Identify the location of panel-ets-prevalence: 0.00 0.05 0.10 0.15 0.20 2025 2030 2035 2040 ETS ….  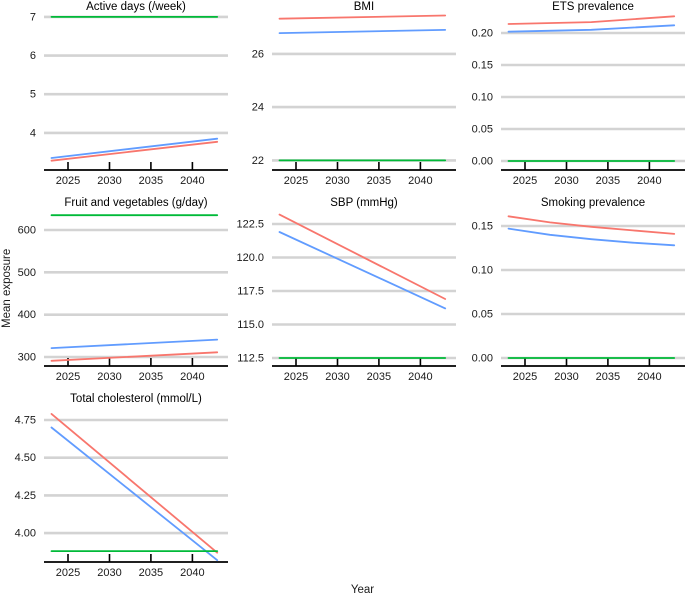
(571, 96).